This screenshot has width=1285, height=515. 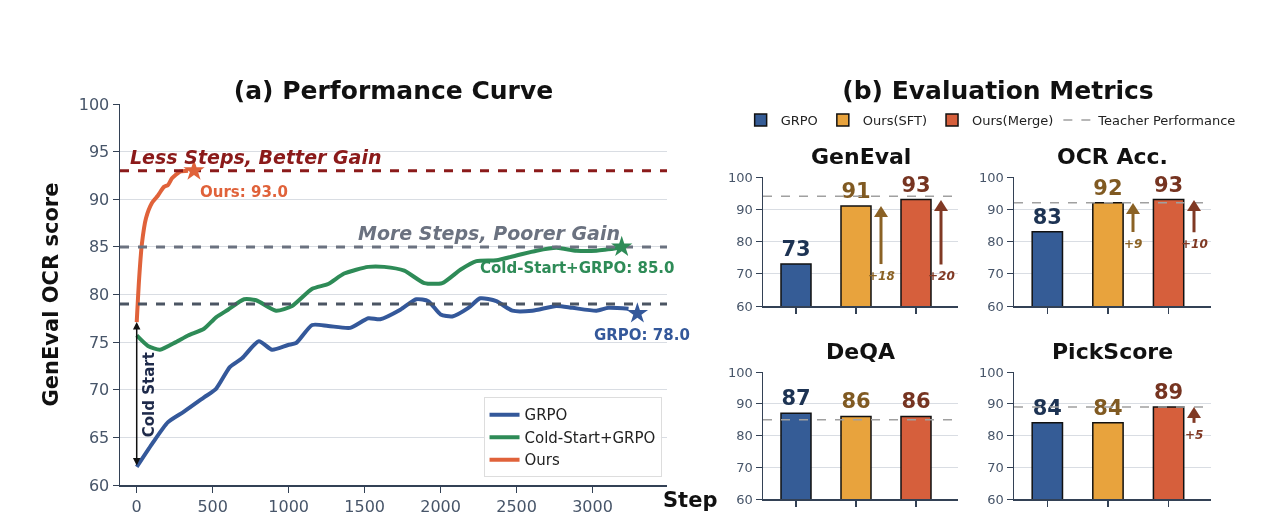 I want to click on data-label: 89, so click(x=1168, y=391).